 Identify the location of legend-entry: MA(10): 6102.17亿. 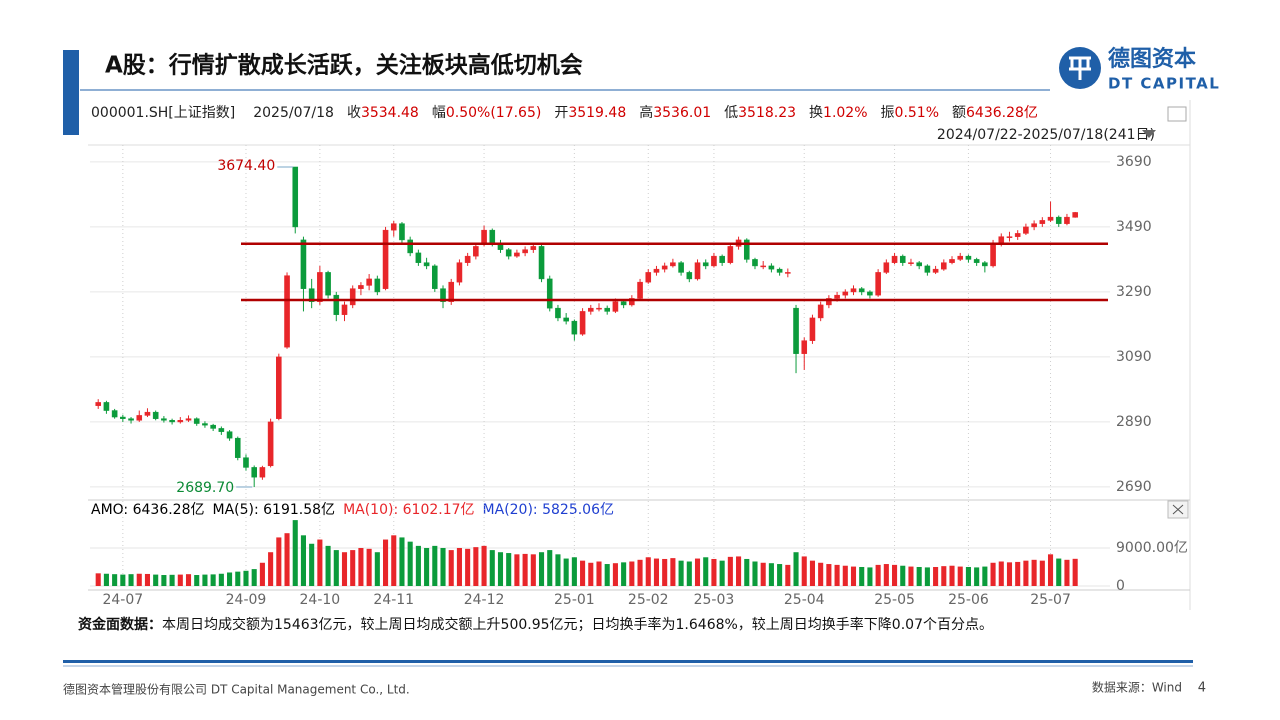
(408, 510).